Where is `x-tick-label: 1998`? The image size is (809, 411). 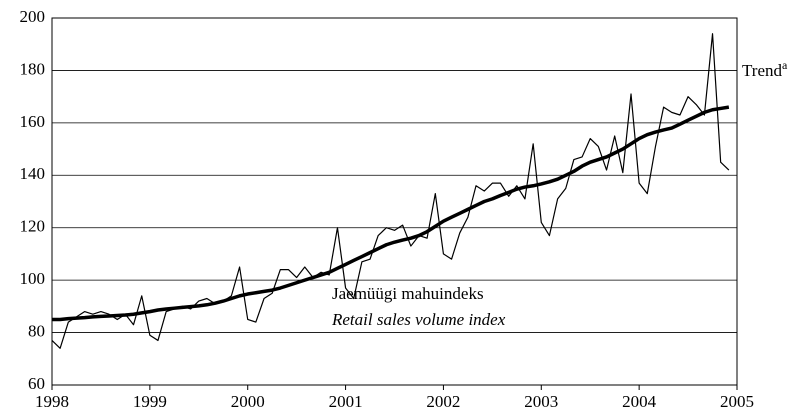 x-tick-label: 1998 is located at coordinates (52, 401).